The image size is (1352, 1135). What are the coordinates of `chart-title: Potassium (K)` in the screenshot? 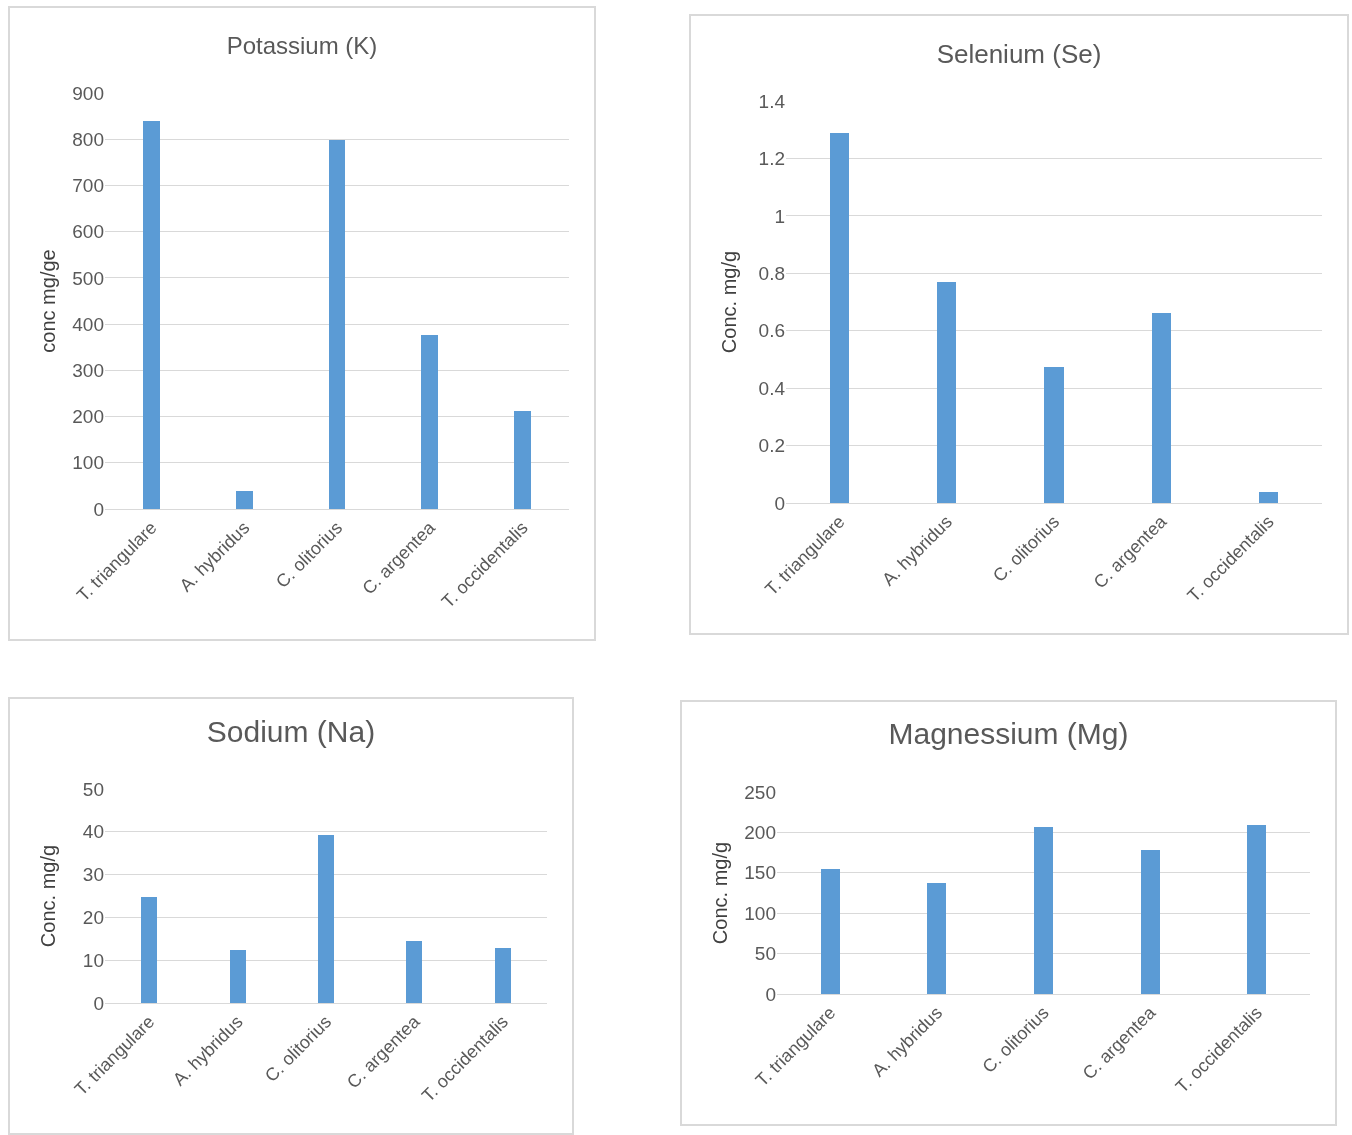 It's located at (302, 45).